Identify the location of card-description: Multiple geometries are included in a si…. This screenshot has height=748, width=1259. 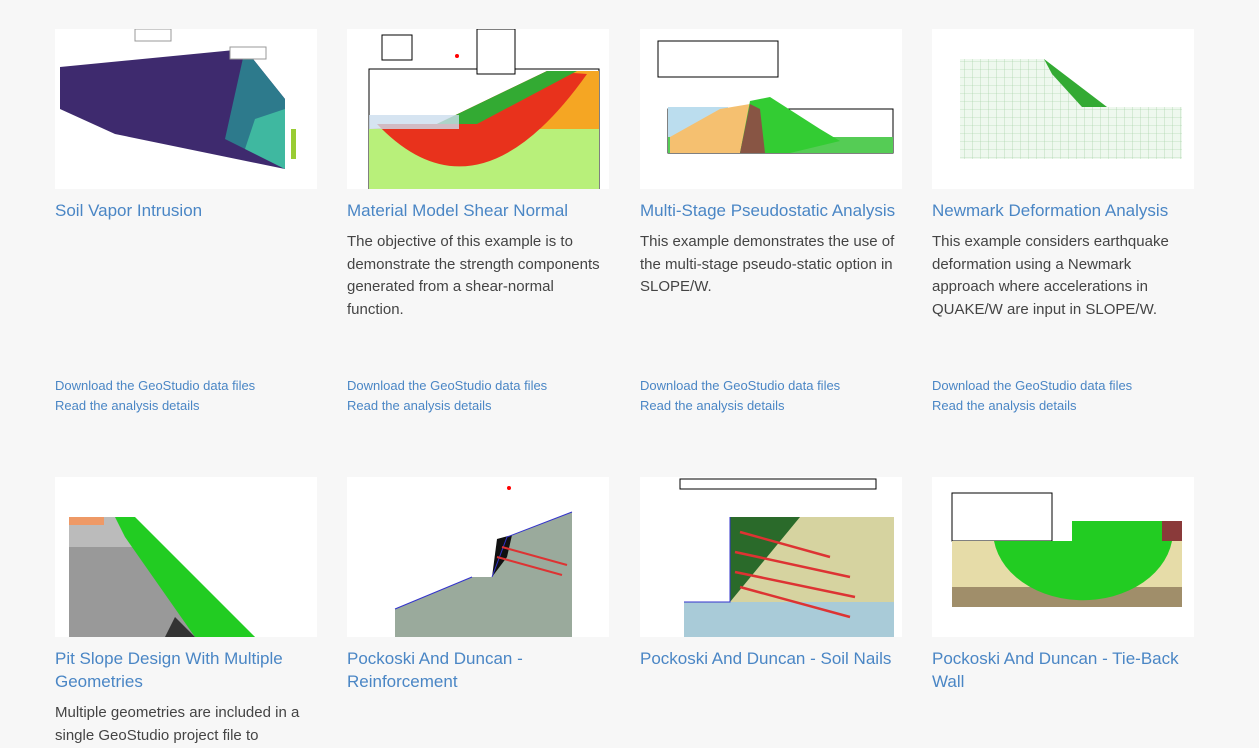
(177, 724).